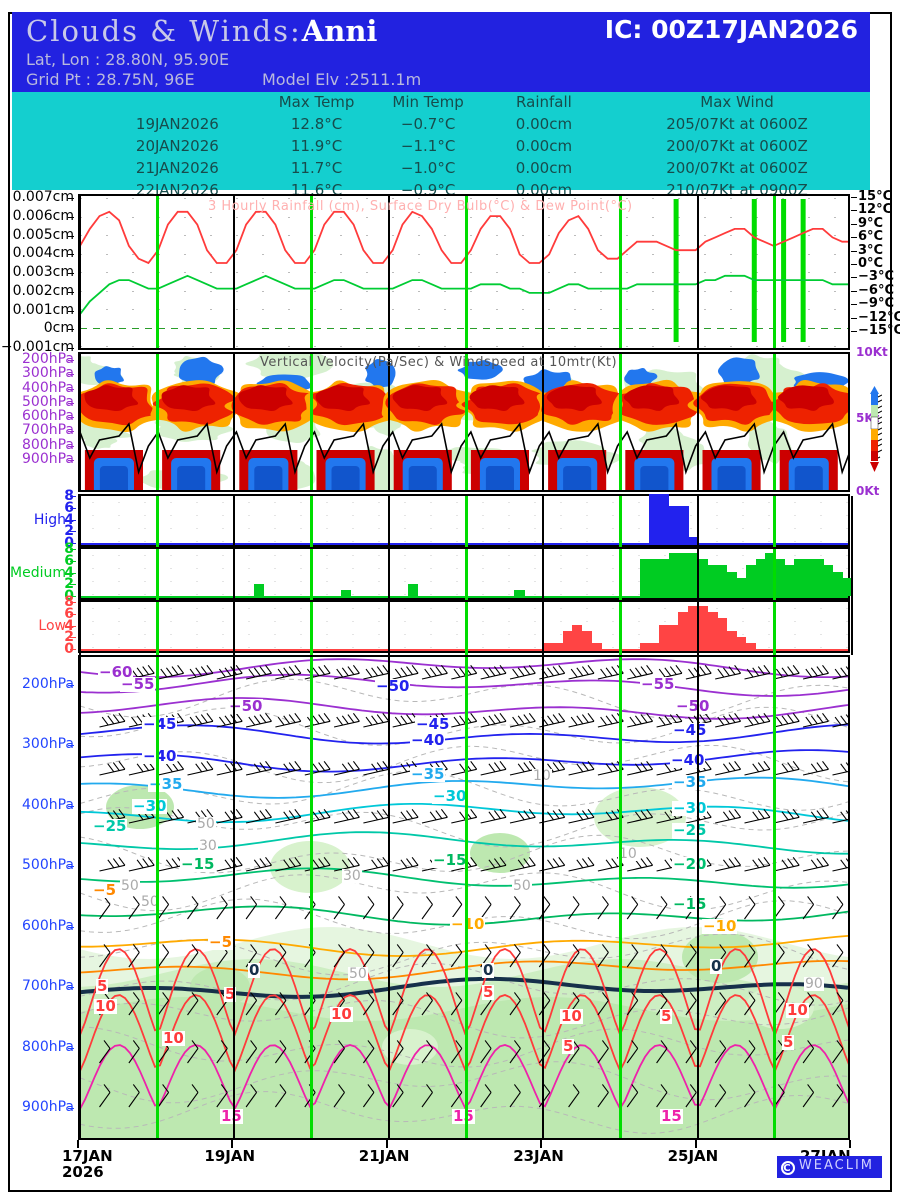 This screenshot has height=1200, width=900. I want to click on low-cloud-panel, so click(465, 627).